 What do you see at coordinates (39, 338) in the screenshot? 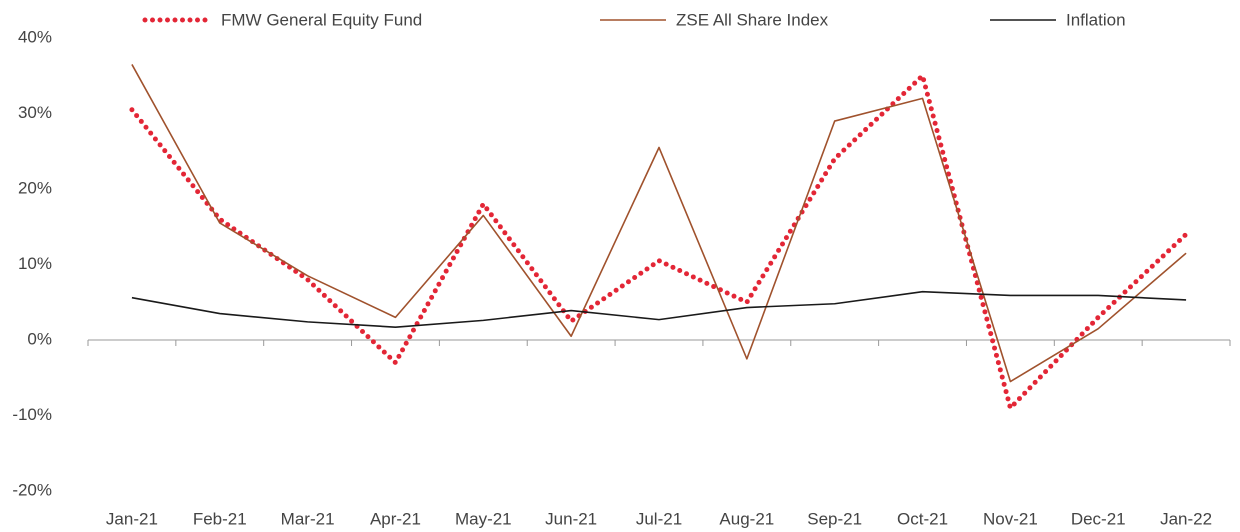
I see `y-tick-label: 0%` at bounding box center [39, 338].